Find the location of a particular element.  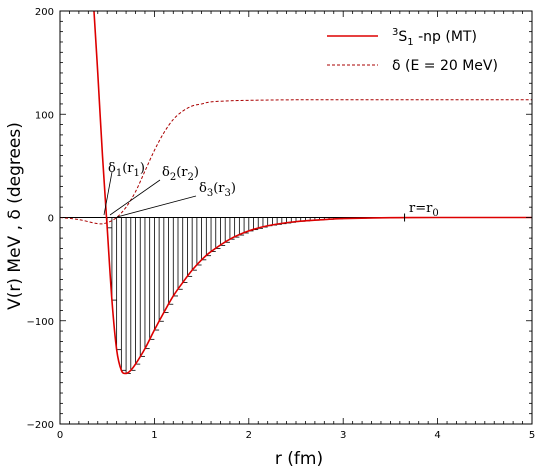

legend-sup: 3 is located at coordinates (395, 32).